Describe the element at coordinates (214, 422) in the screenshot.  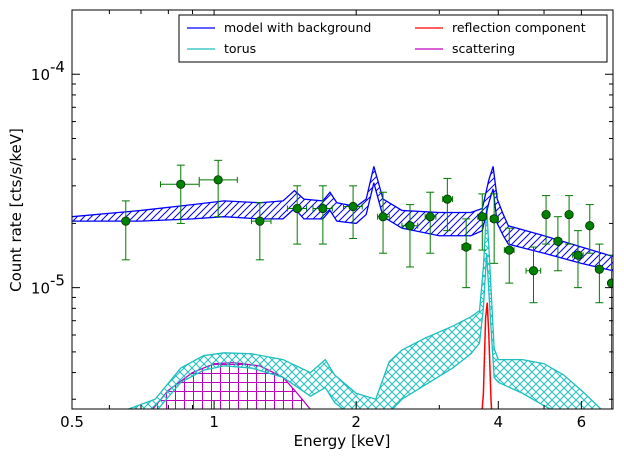
I see `x-tick-label: 1` at that location.